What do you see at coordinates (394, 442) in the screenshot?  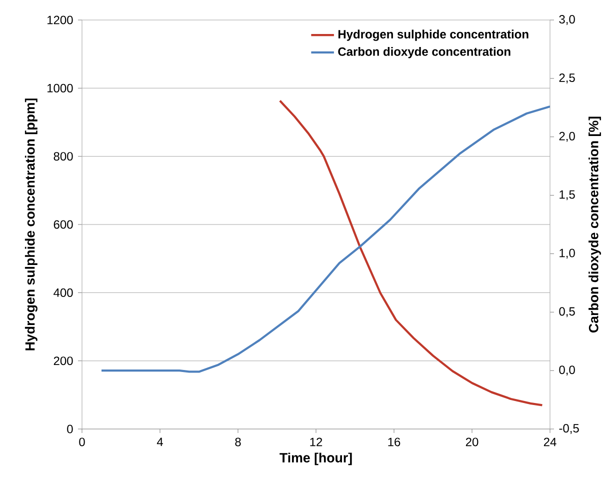 I see `x-tick-label: 16` at bounding box center [394, 442].